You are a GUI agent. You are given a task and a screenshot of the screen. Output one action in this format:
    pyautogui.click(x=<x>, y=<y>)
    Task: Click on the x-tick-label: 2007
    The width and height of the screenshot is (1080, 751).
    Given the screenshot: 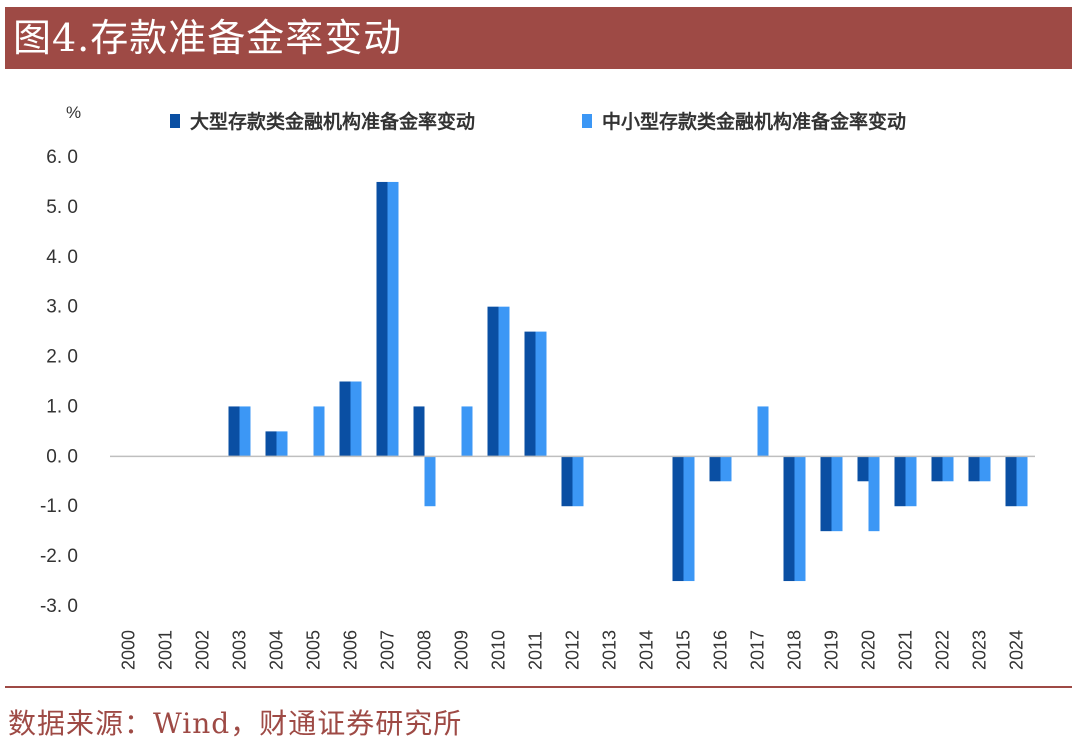 What is the action you would take?
    pyautogui.click(x=388, y=650)
    